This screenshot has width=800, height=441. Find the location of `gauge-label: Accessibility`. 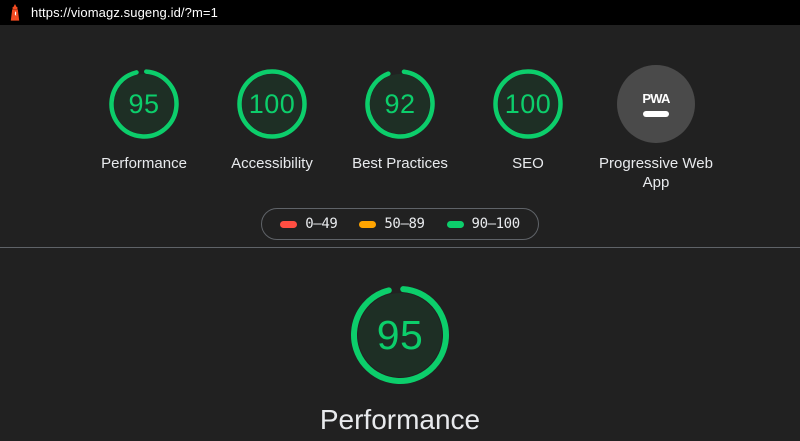

gauge-label: Accessibility is located at coordinates (272, 163).